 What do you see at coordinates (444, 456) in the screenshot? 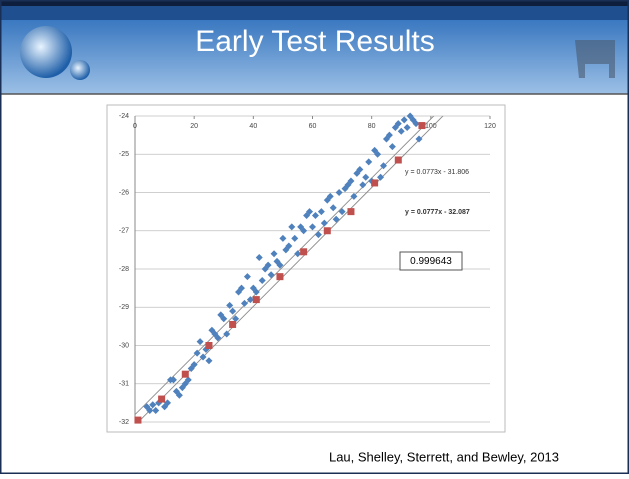
I see `caption: Lau, Shelley, Sterrett, and Bewley, 2013` at bounding box center [444, 456].